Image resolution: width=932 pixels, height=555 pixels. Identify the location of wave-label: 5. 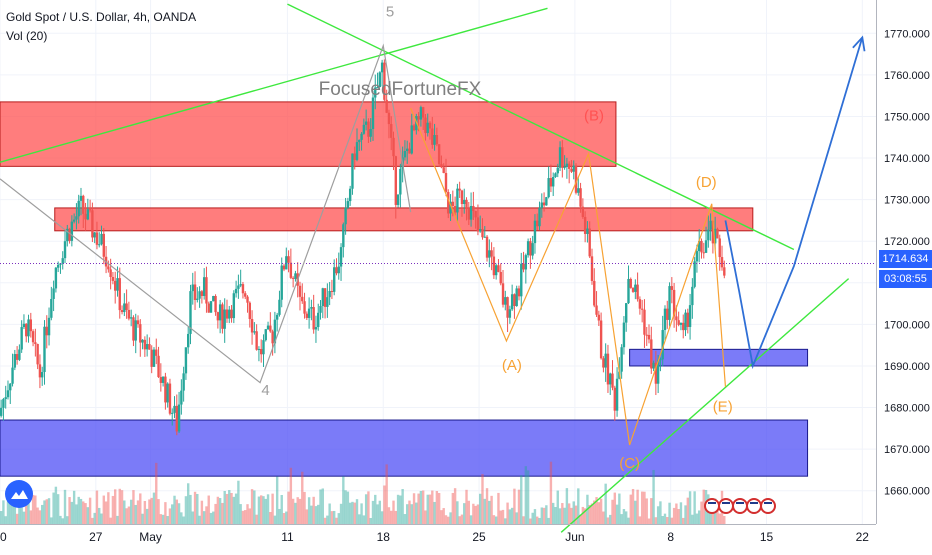
(390, 12).